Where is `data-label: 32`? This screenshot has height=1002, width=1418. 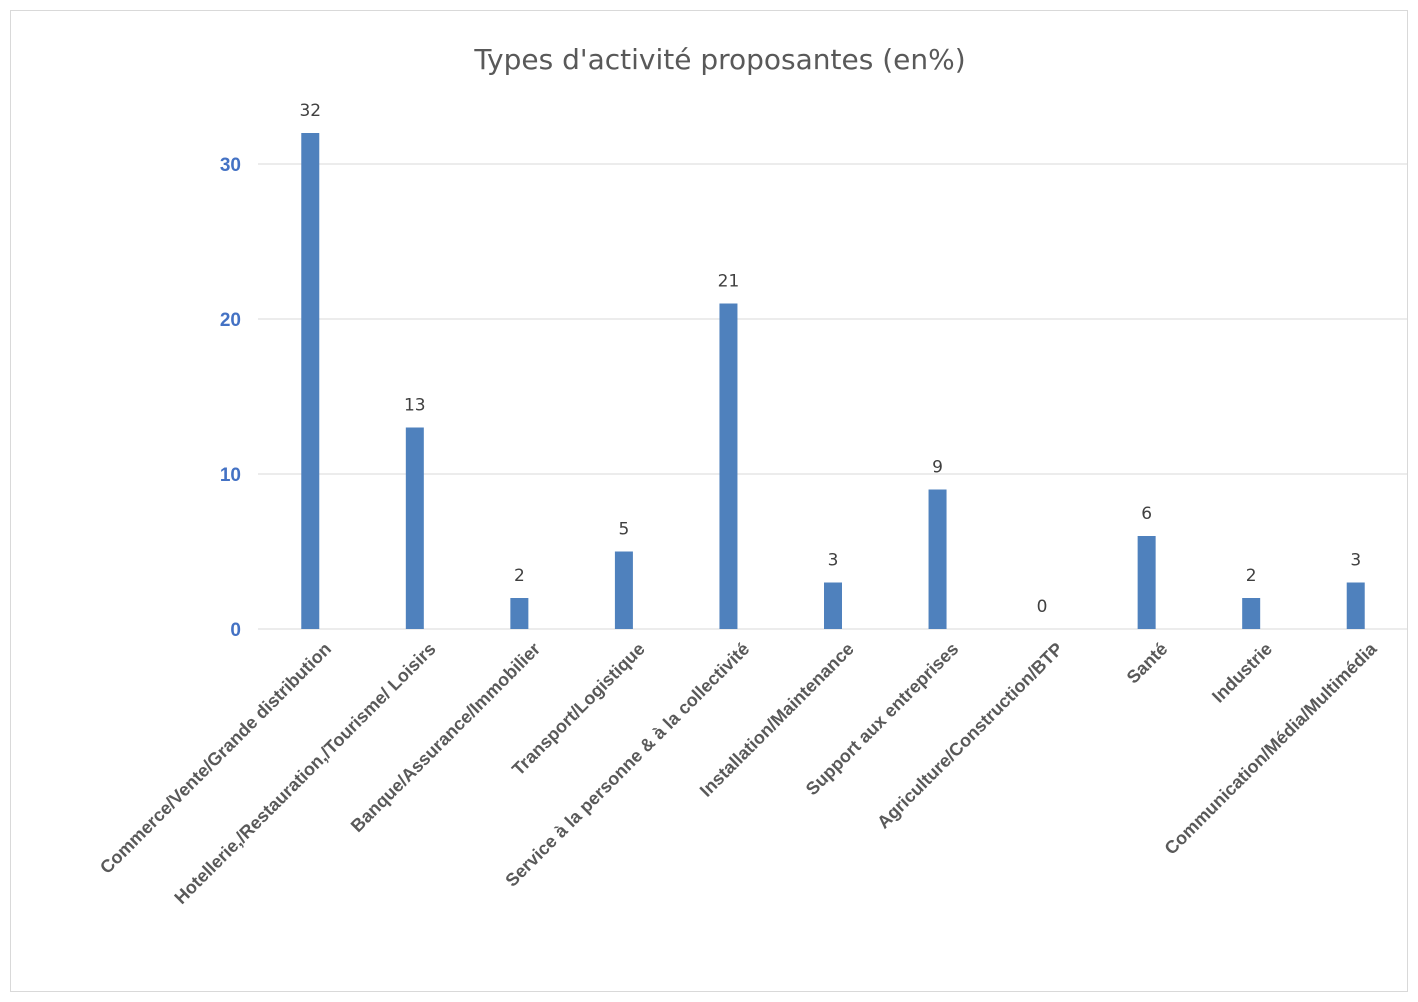
data-label: 32 is located at coordinates (310, 111).